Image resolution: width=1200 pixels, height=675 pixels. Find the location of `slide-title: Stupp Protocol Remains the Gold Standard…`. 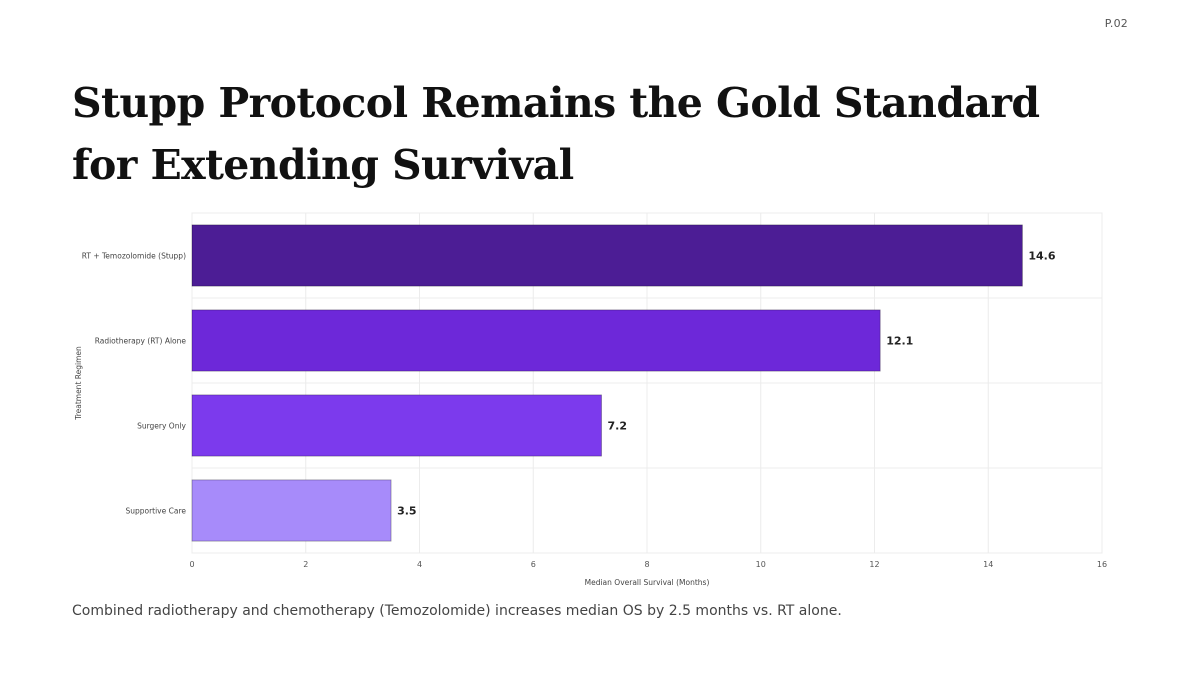

slide-title: Stupp Protocol Remains the Gold Standard… is located at coordinates (556, 134).